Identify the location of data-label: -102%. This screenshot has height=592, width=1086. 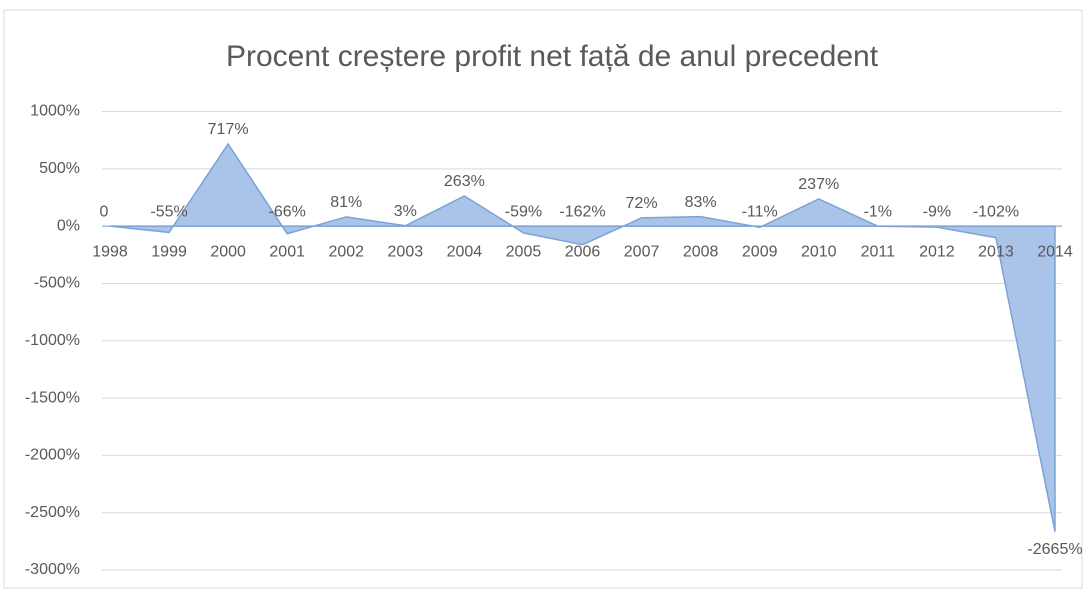
(996, 211).